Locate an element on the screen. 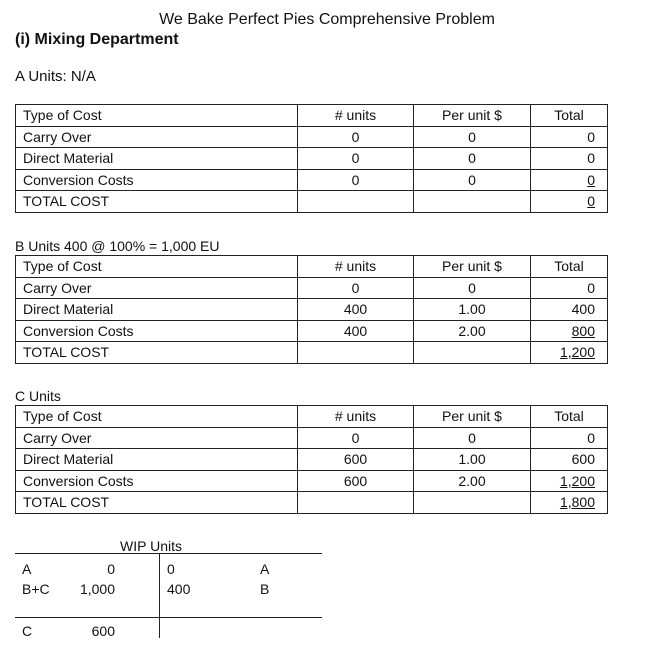  balance-value: 600 is located at coordinates (103, 631).